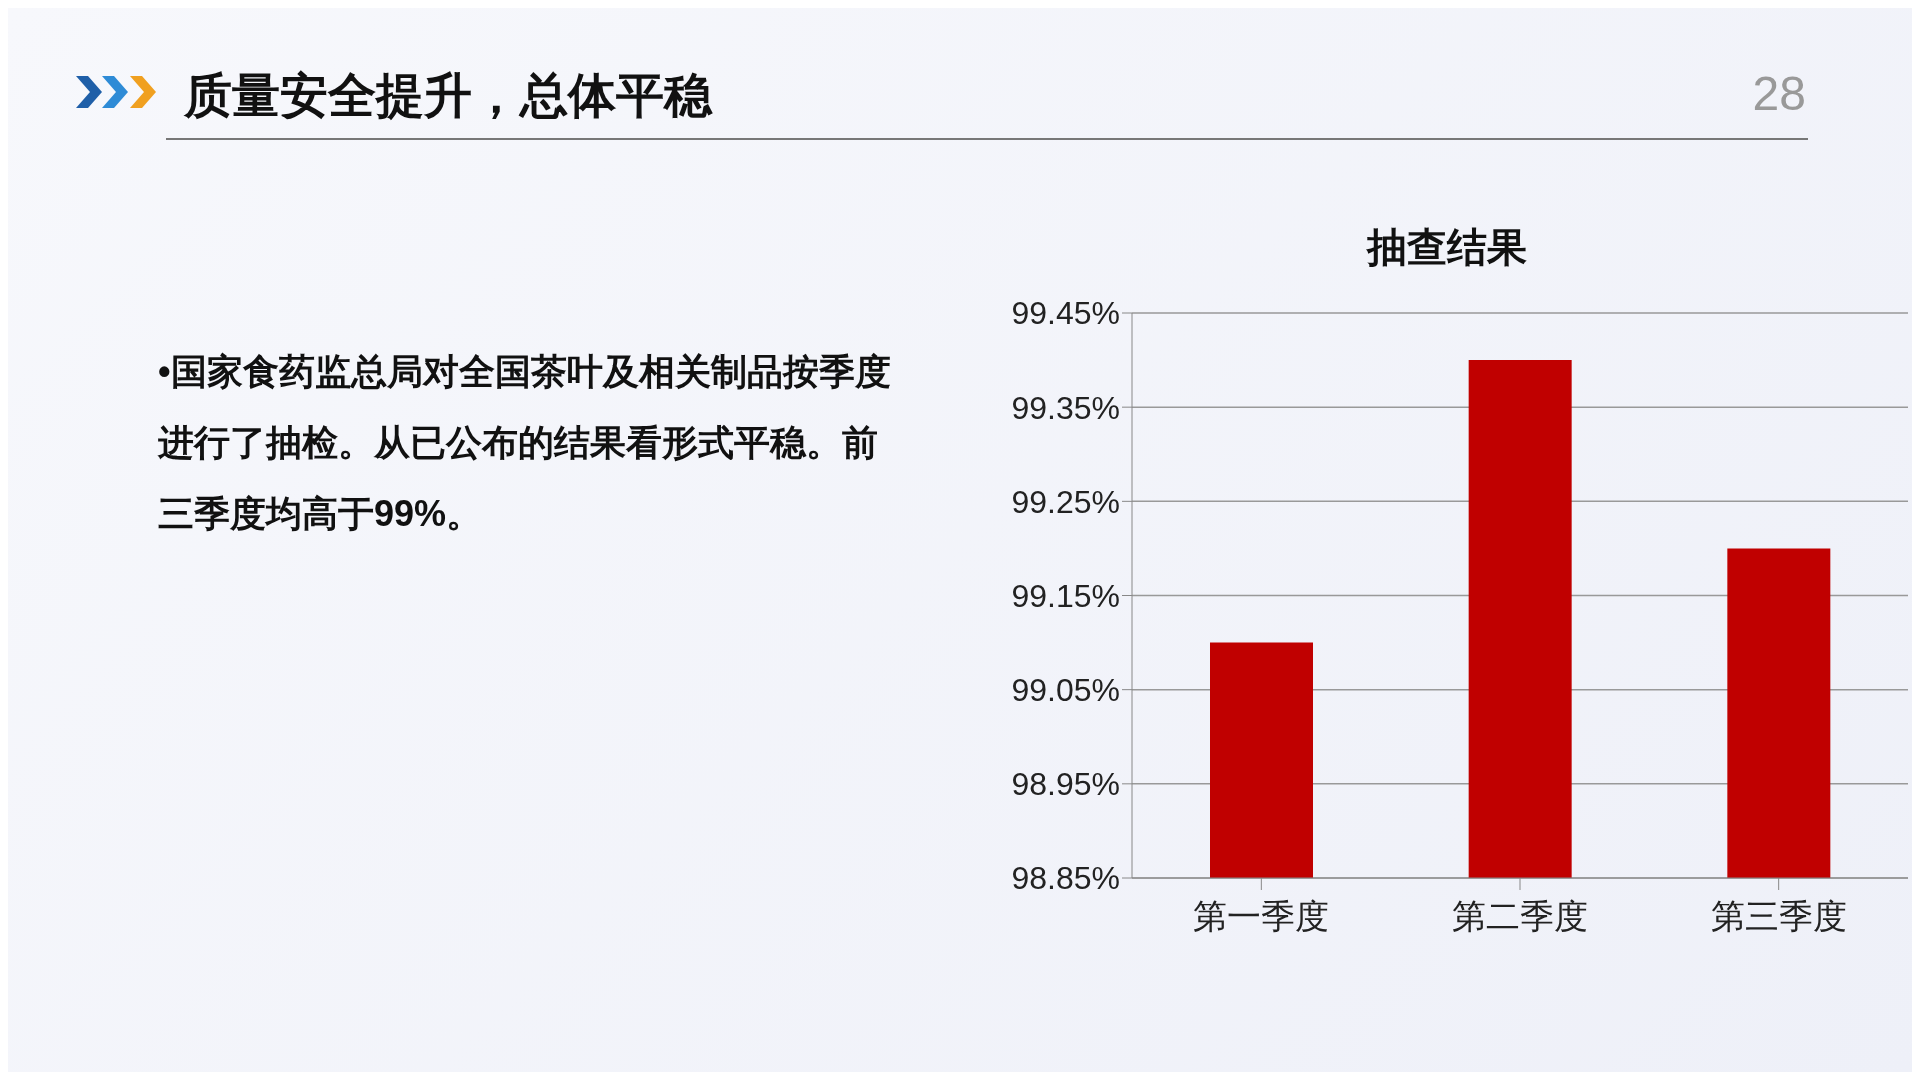 This screenshot has height=1080, width=1920. I want to click on y-tick-label: 99.05%, so click(1065, 690).